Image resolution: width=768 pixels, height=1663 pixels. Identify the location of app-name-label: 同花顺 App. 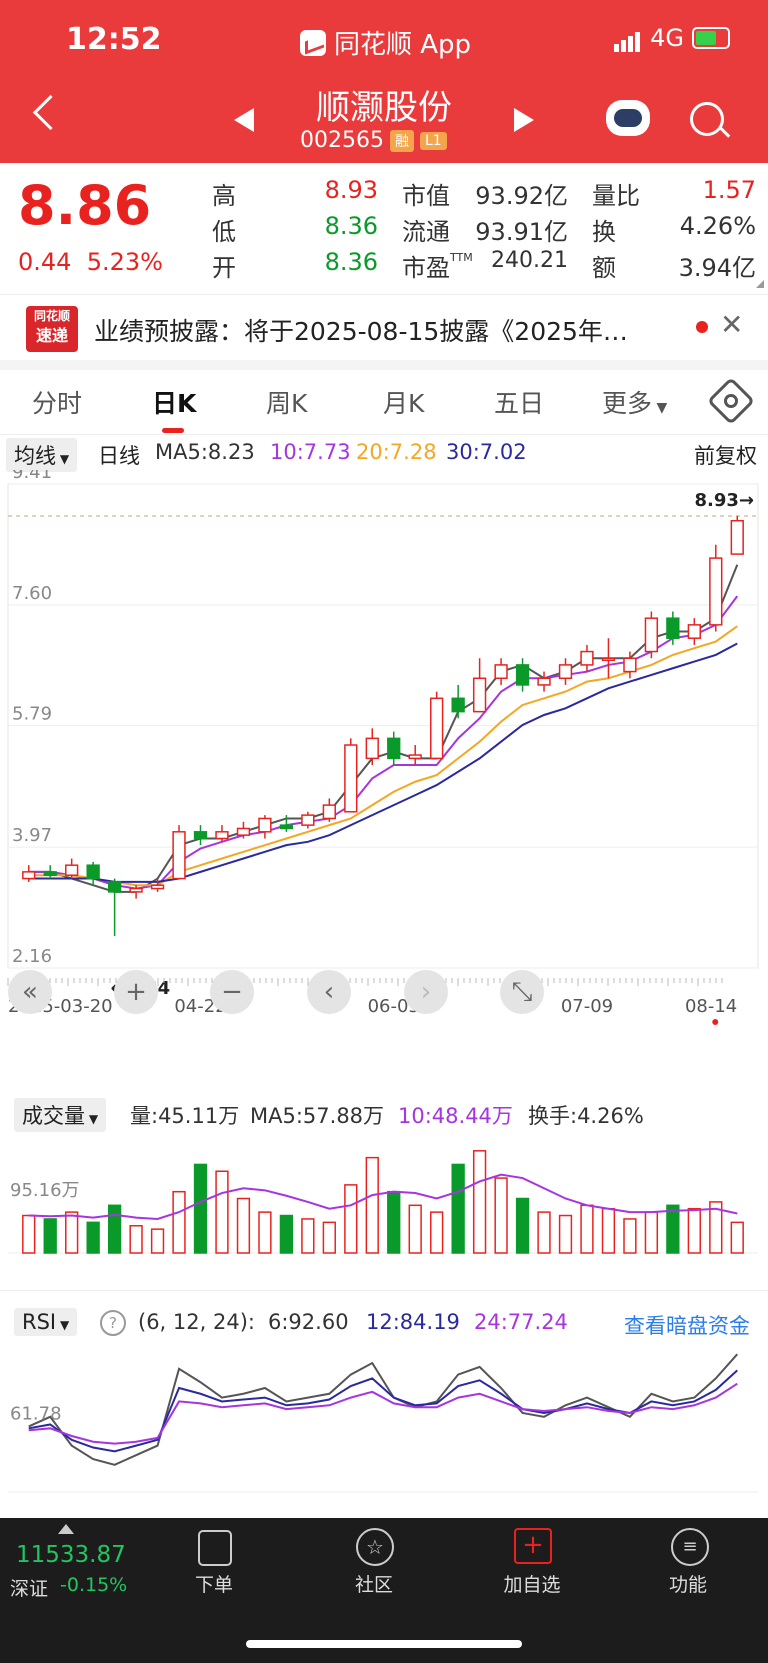
(403, 45).